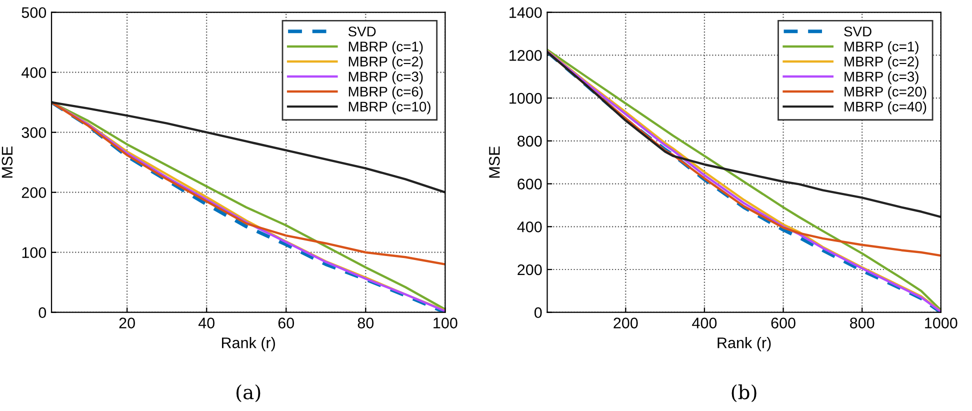  I want to click on y-tick-label: 1000, so click(526, 98).